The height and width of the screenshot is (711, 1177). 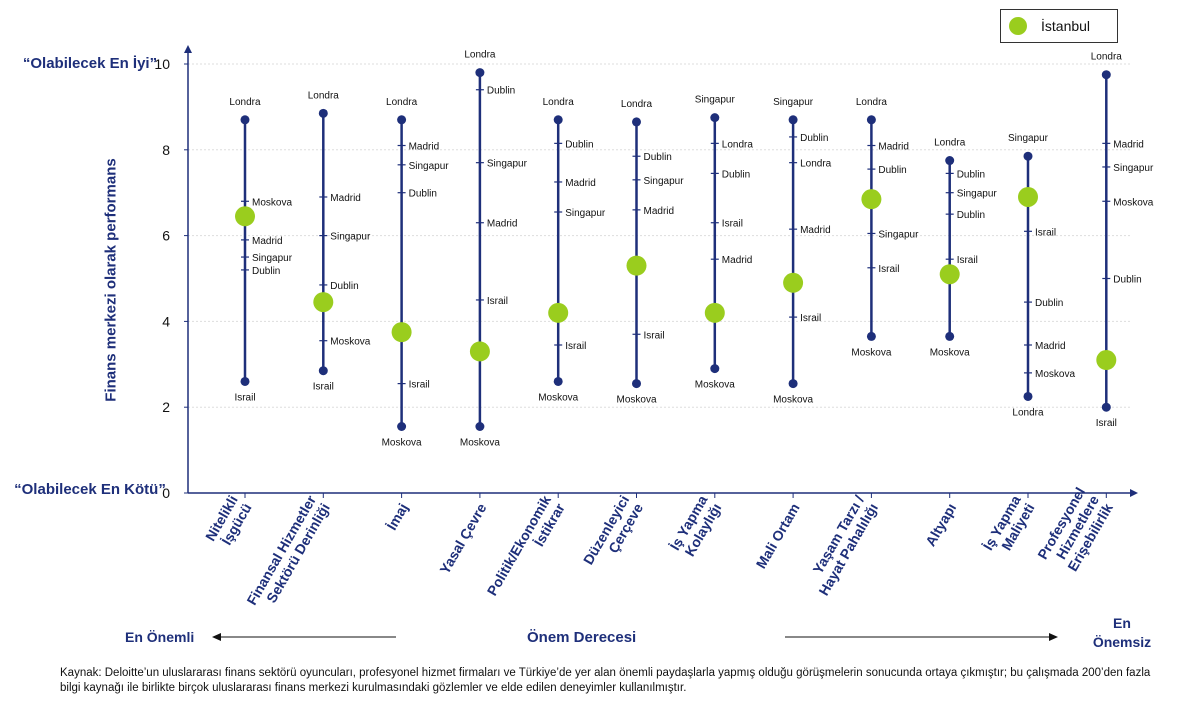 What do you see at coordinates (1066, 26) in the screenshot?
I see `legend-label: İstanbul` at bounding box center [1066, 26].